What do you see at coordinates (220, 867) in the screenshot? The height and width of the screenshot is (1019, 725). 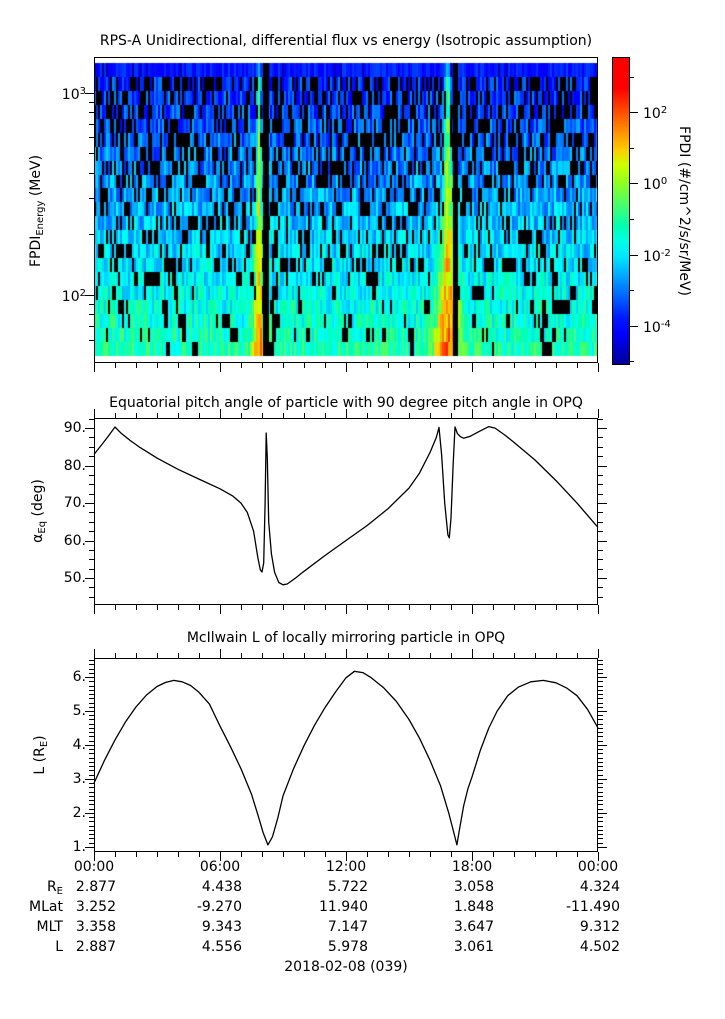 I see `x-axis-tick-label: 06:00` at bounding box center [220, 867].